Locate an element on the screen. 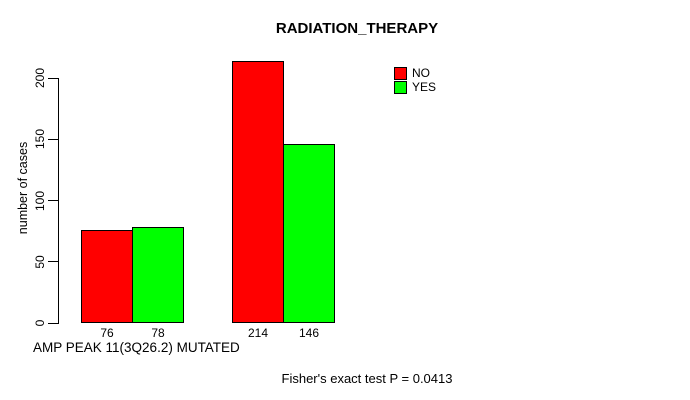 This screenshot has height=400, width=690. stat-annotation: Fisher's exact test P = 0.0413 is located at coordinates (367, 378).